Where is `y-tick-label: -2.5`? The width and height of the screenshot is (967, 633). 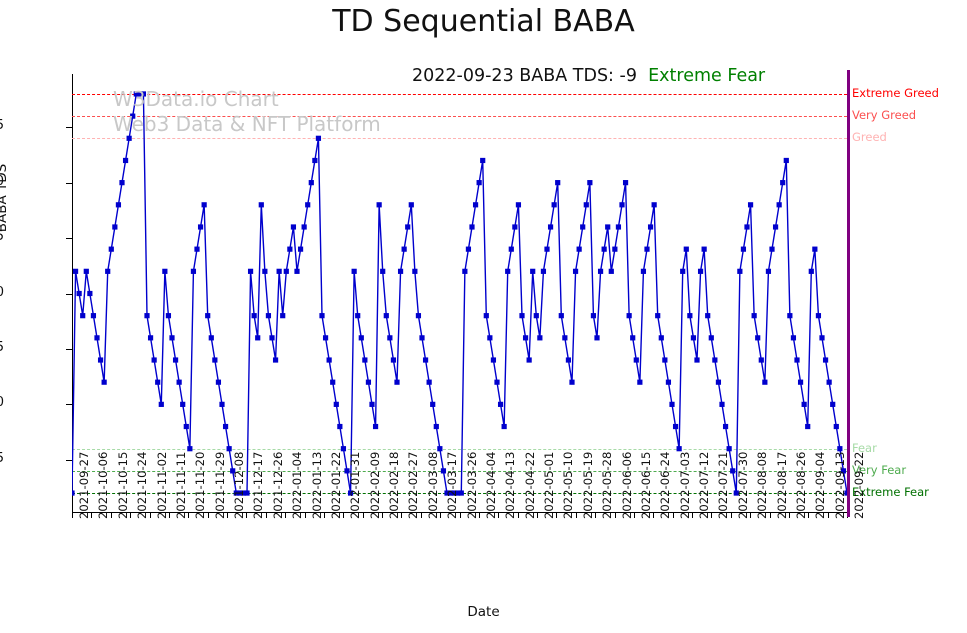
y-tick-label: -2.5 is located at coordinates (2, 347).